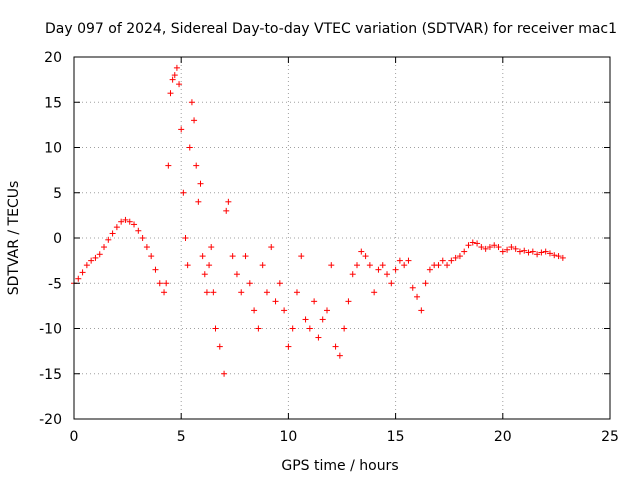 This screenshot has width=640, height=480. Describe the element at coordinates (50, 420) in the screenshot. I see `y-tick-label: -20` at that location.